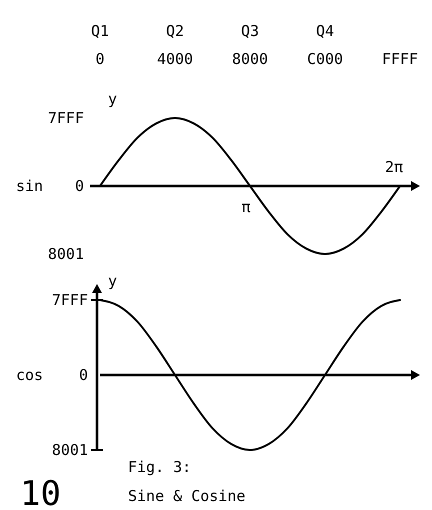 The height and width of the screenshot is (510, 432). Describe the element at coordinates (246, 207) in the screenshot. I see `annotation: π` at that location.